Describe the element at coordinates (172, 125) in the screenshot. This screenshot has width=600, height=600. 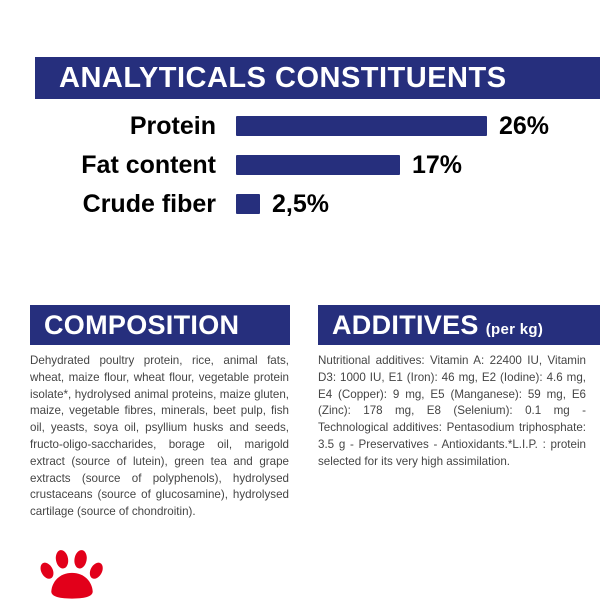
I see `analytics-category-label: Protein` at that location.